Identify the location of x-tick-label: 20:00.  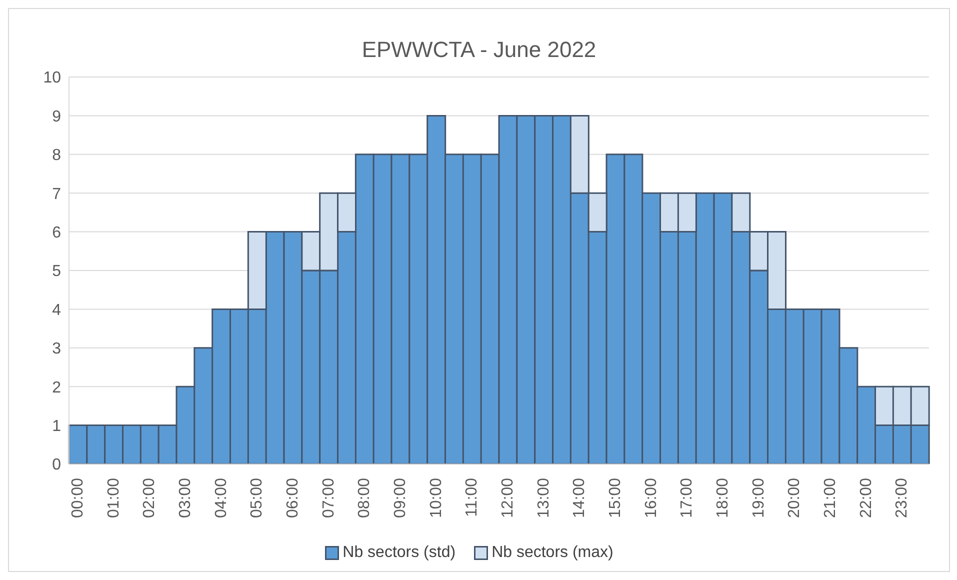
(795, 498).